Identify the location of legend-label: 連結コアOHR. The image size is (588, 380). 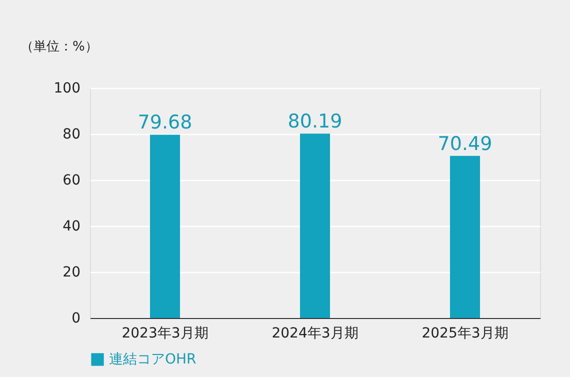
(153, 360).